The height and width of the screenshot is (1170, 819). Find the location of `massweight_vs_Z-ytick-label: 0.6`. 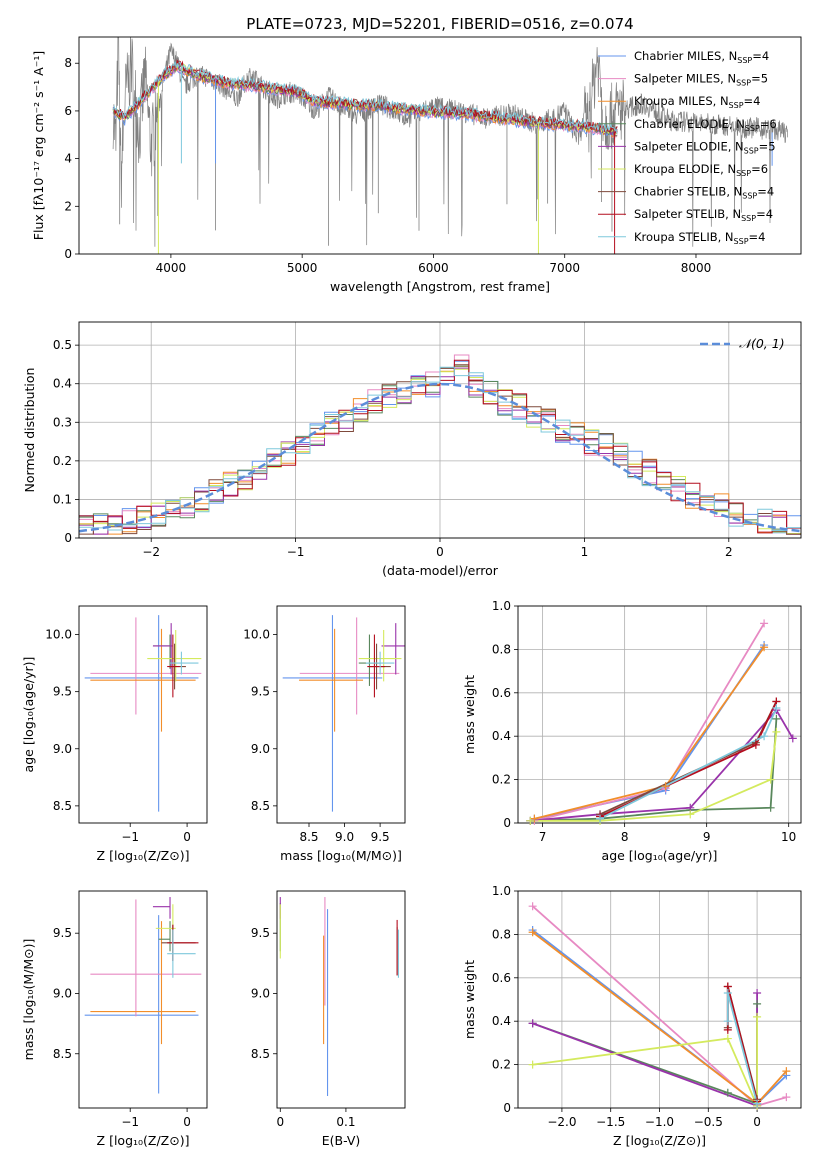

massweight_vs_Z-ytick-label: 0.6 is located at coordinates (501, 978).